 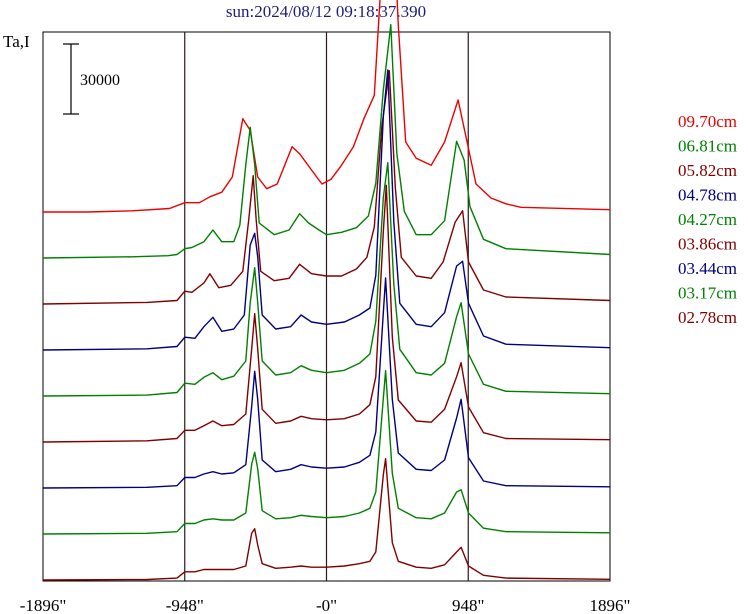 I want to click on scale-bar: 30000, so click(x=91, y=79).